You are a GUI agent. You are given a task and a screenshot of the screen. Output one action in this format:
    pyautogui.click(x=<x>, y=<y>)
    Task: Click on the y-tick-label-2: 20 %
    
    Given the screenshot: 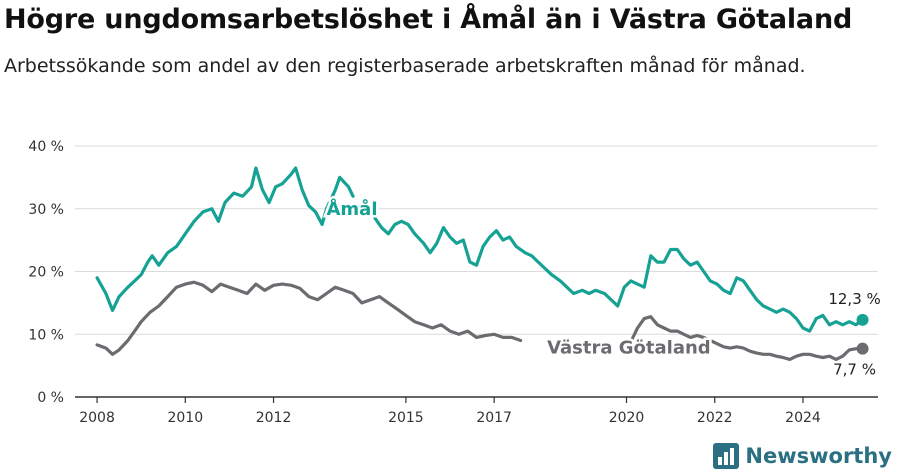 What is the action you would take?
    pyautogui.click(x=46, y=273)
    